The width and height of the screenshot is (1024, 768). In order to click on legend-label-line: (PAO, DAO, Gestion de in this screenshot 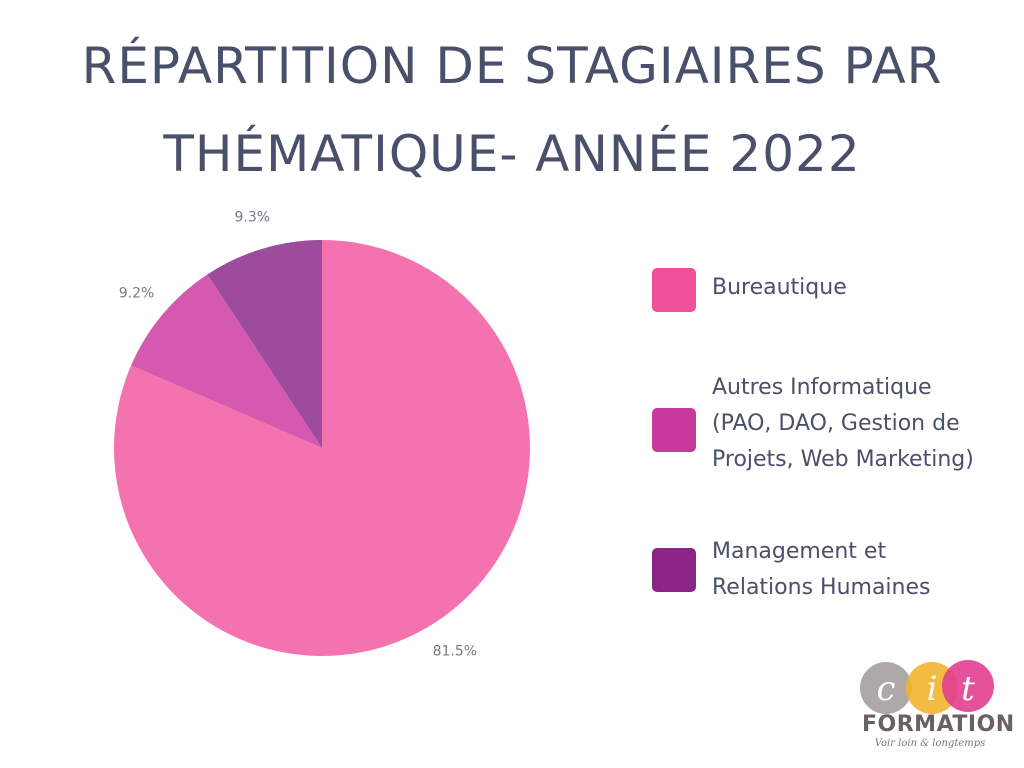, I will do `click(836, 423)`.